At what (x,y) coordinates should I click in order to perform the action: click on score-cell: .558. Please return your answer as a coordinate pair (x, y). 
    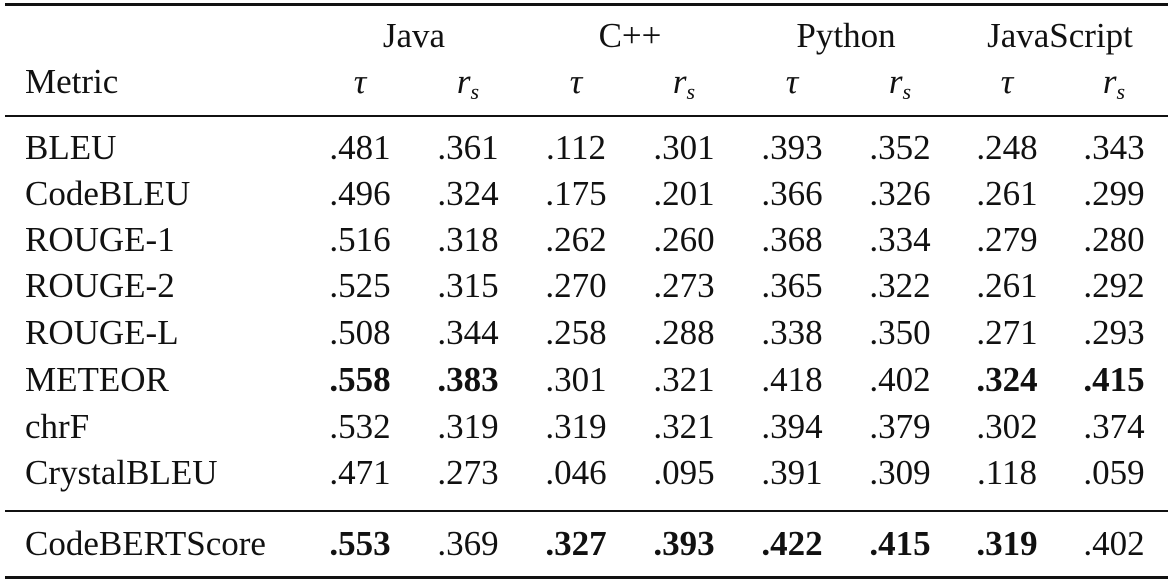
    Looking at the image, I should click on (360, 379).